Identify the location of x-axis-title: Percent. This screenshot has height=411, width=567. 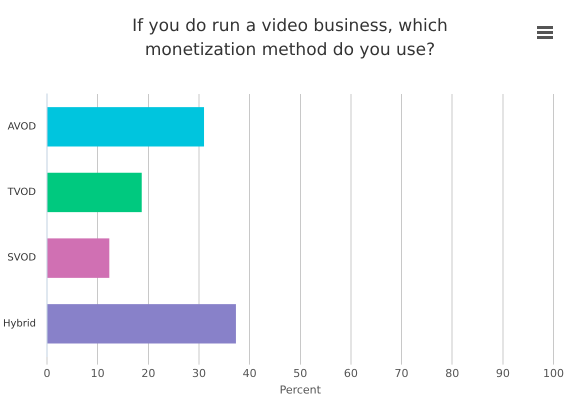
(301, 389).